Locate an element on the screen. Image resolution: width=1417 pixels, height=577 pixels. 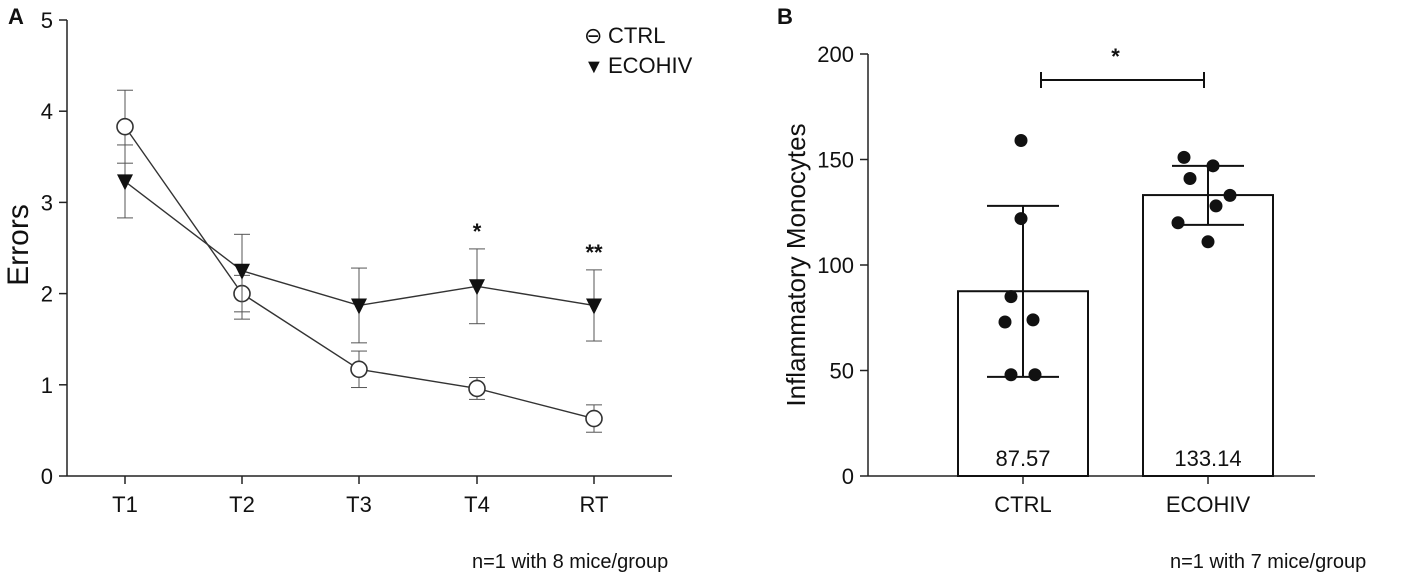
legend-ecohiv-marker-icon: ▼ is located at coordinates (594, 67).